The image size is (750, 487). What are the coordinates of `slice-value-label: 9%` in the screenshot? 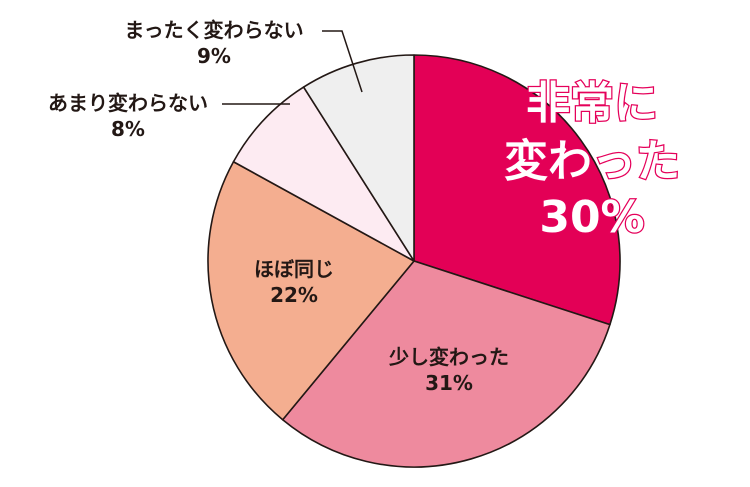 It's located at (214, 56).